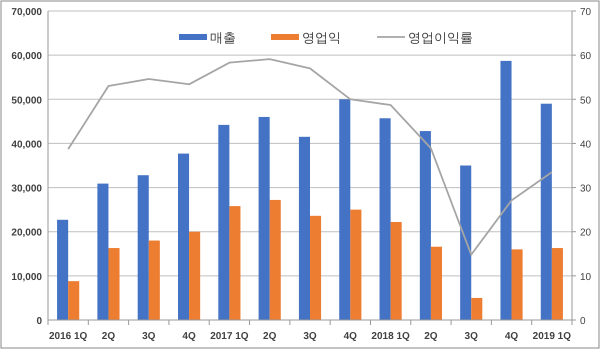  What do you see at coordinates (26, 189) in the screenshot?
I see `y-tick-label: 30,000` at bounding box center [26, 189].